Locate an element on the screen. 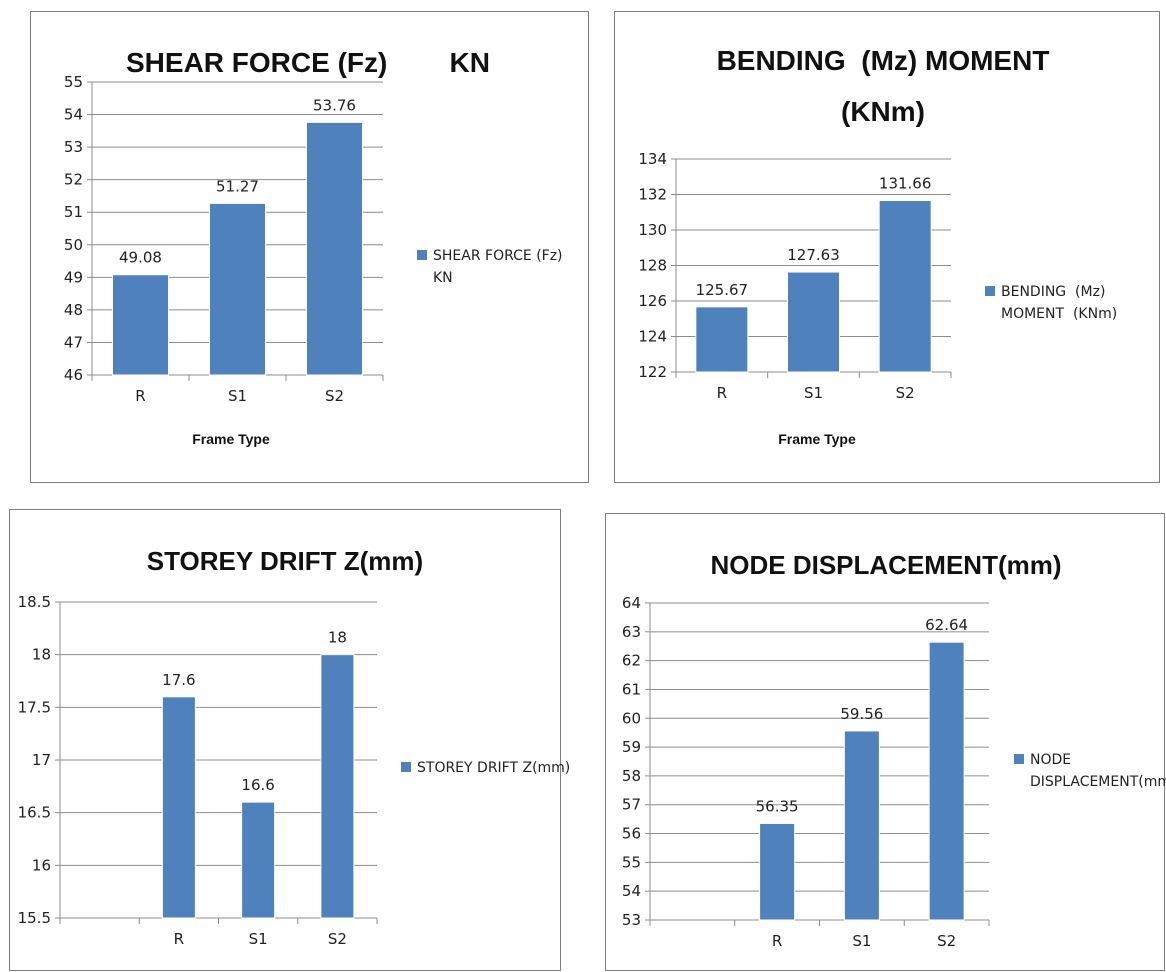 Image resolution: width=1166 pixels, height=972 pixels. y-tick-label: 124 is located at coordinates (652, 337).